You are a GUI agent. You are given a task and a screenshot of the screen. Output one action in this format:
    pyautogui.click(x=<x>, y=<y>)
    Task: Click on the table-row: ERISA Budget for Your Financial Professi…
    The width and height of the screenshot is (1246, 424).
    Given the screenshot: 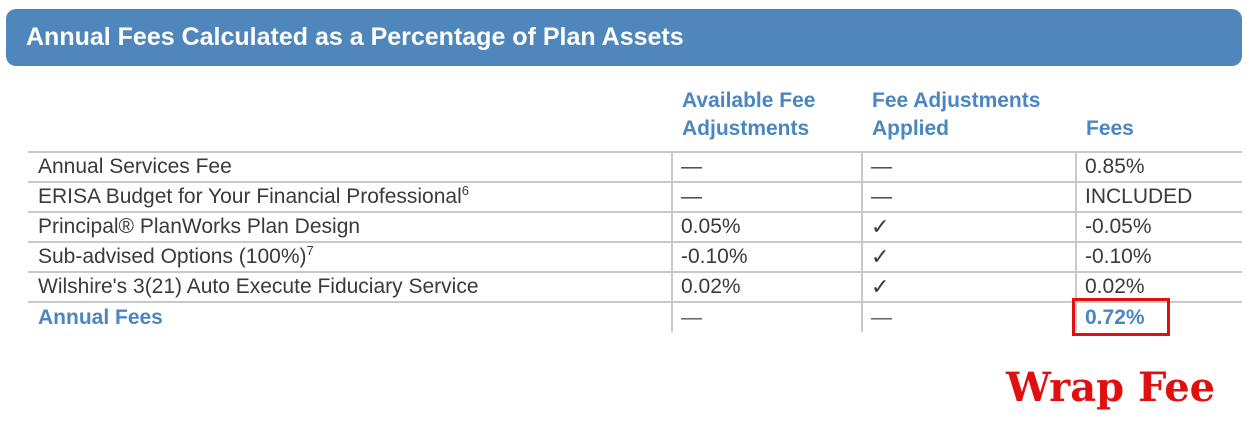 What is the action you would take?
    pyautogui.click(x=635, y=196)
    